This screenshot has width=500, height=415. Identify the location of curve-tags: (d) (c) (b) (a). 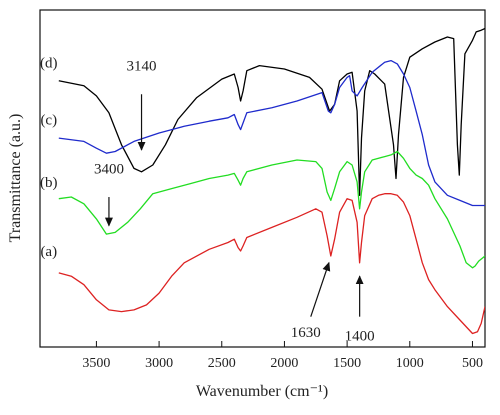
(49, 157).